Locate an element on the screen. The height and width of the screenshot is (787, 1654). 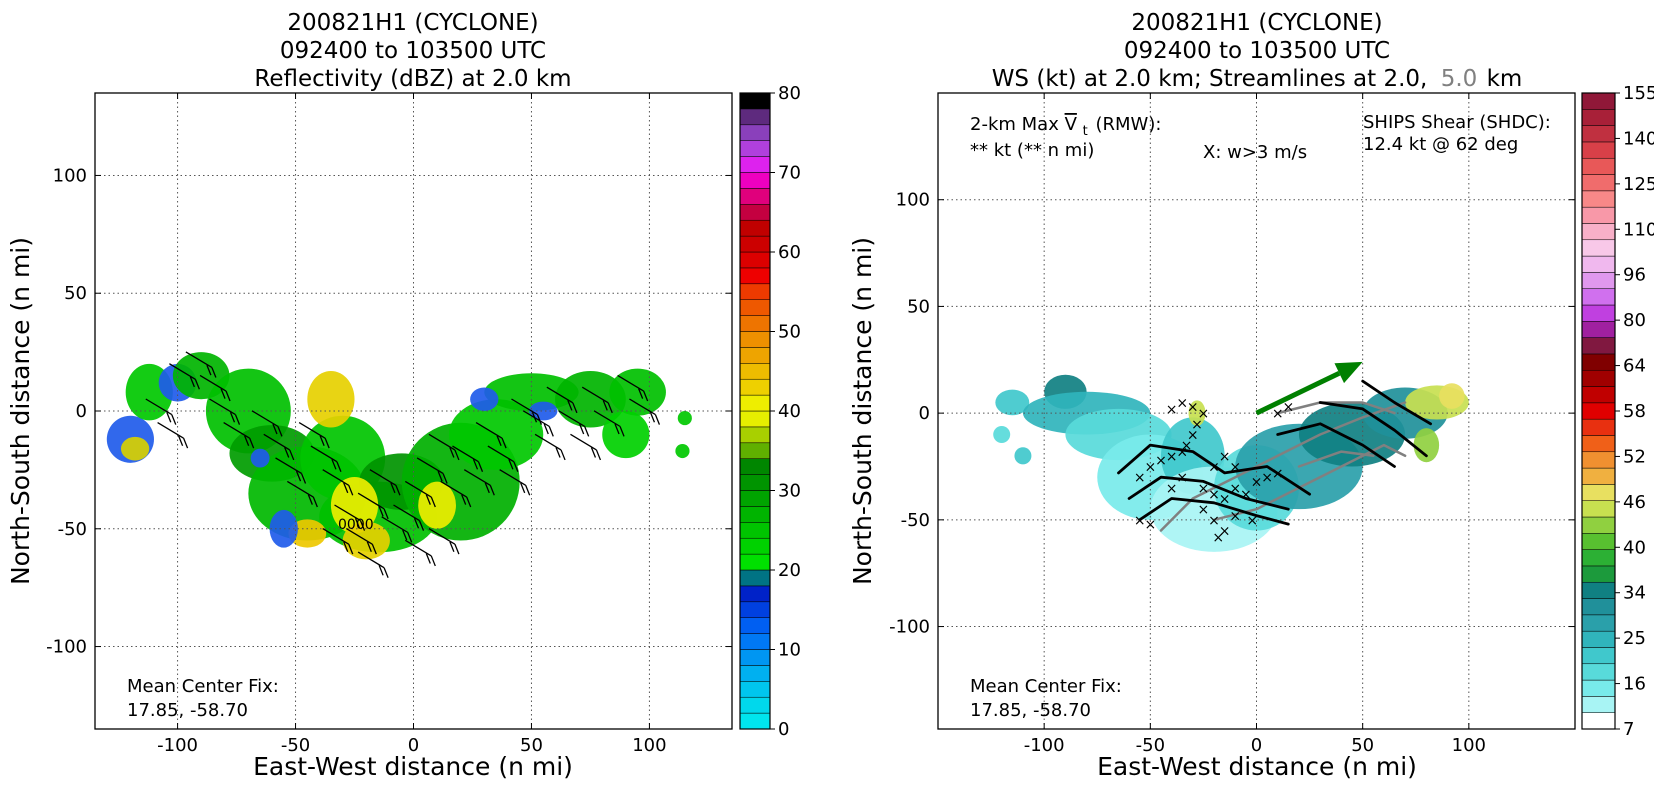
maxvt-subscript: t is located at coordinates (1085, 131).